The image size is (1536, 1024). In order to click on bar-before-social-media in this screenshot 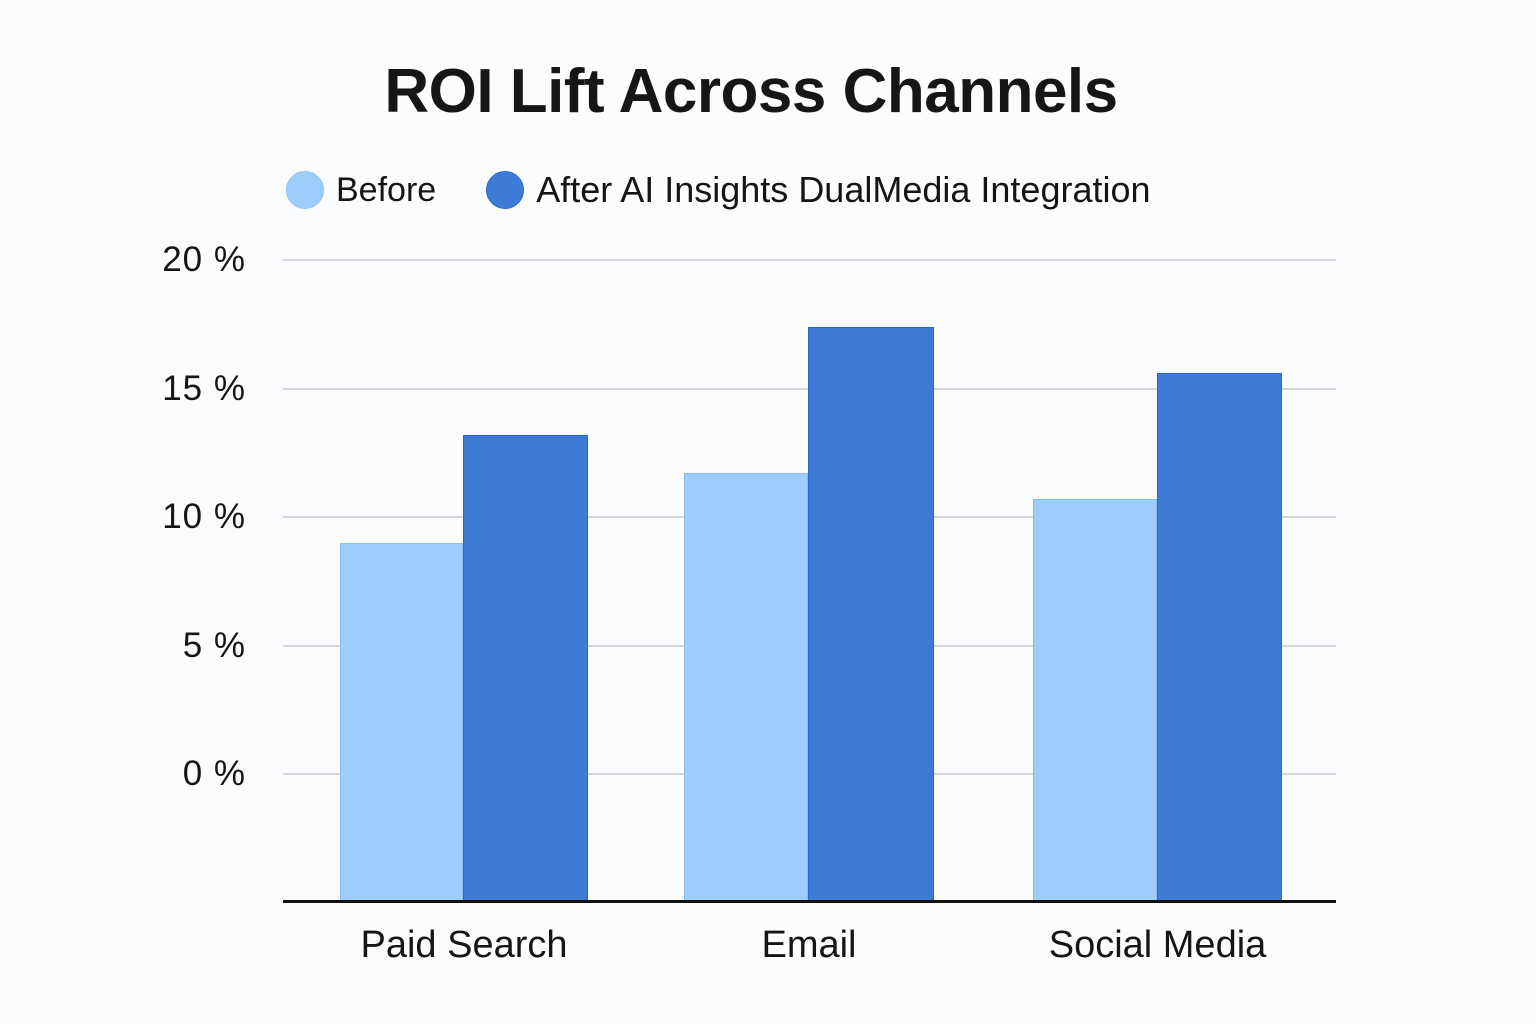, I will do `click(1095, 700)`.